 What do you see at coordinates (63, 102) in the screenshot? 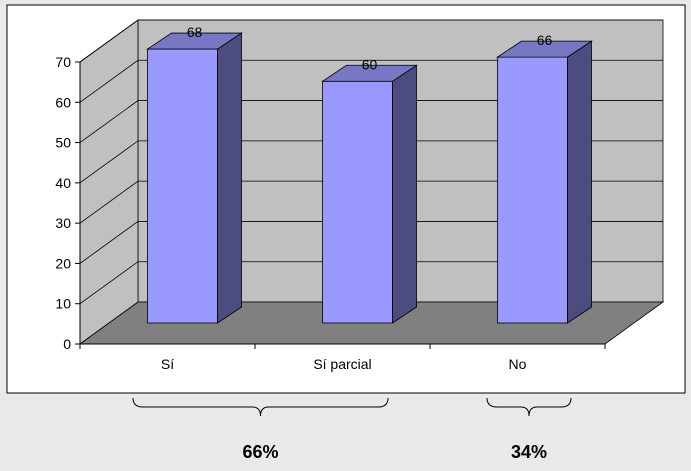
I see `y-tick-label: 60` at bounding box center [63, 102].